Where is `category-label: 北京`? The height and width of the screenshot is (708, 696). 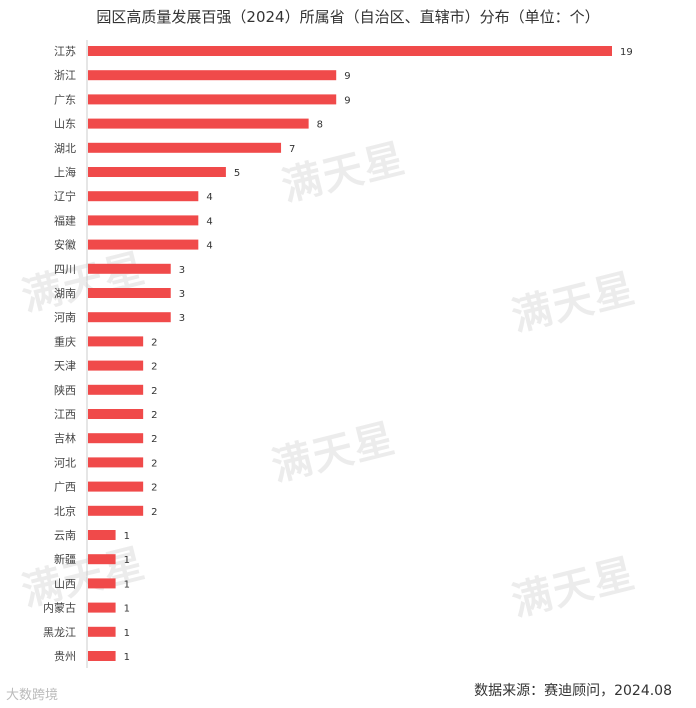 category-label: 北京 is located at coordinates (65, 511).